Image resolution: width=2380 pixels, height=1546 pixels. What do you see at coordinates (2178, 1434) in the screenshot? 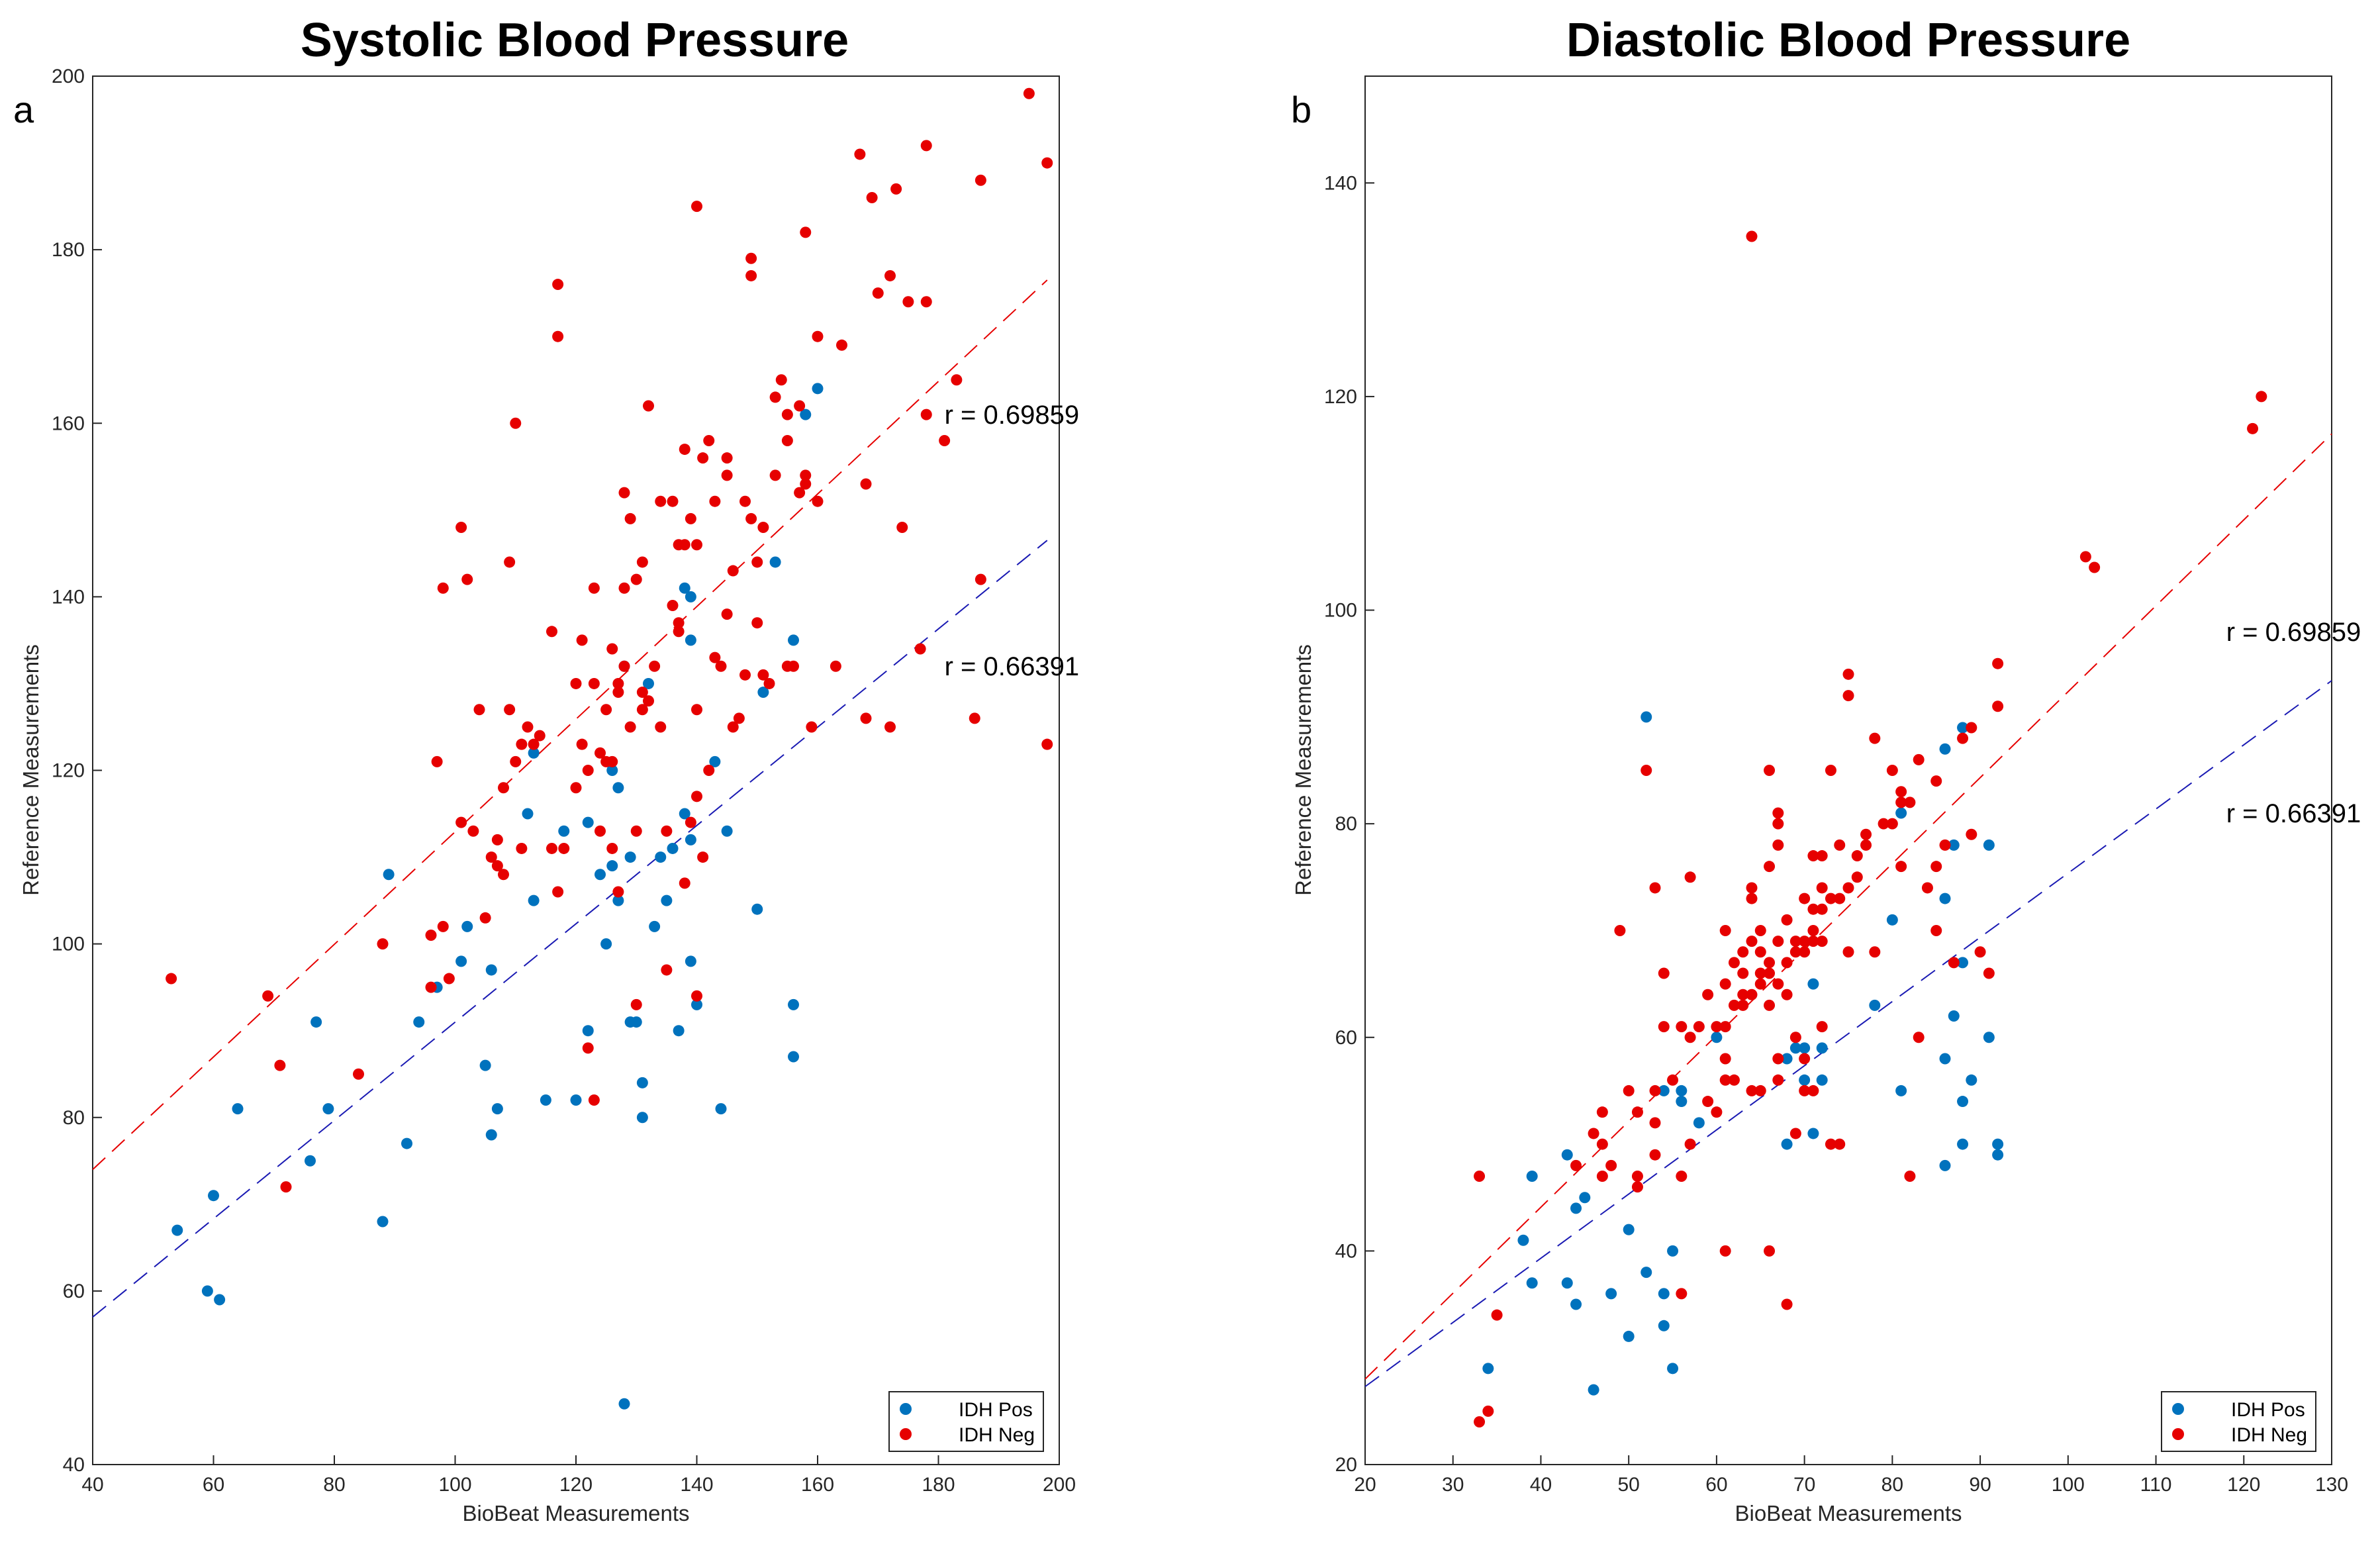
I see `legend-marker-idh-neg` at bounding box center [2178, 1434].